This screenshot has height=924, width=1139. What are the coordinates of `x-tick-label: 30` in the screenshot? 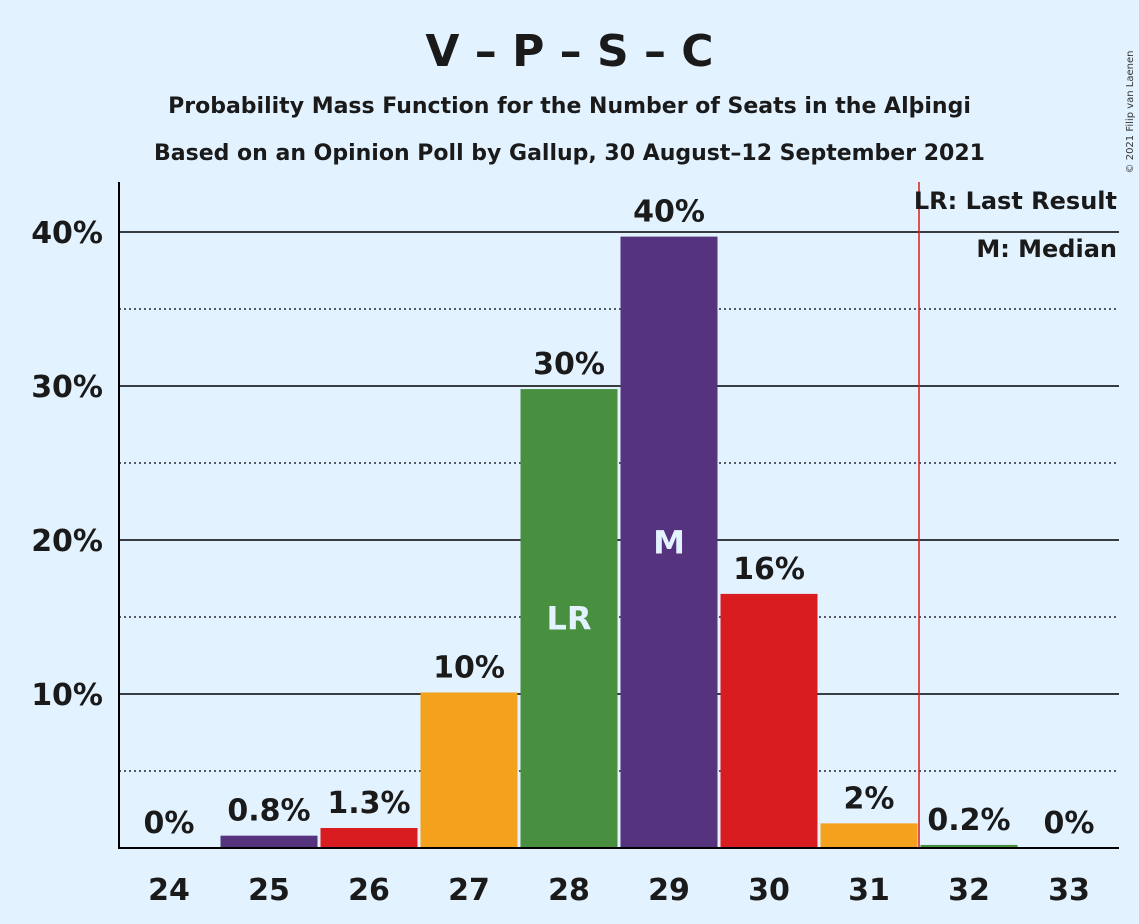 It's located at (769, 890).